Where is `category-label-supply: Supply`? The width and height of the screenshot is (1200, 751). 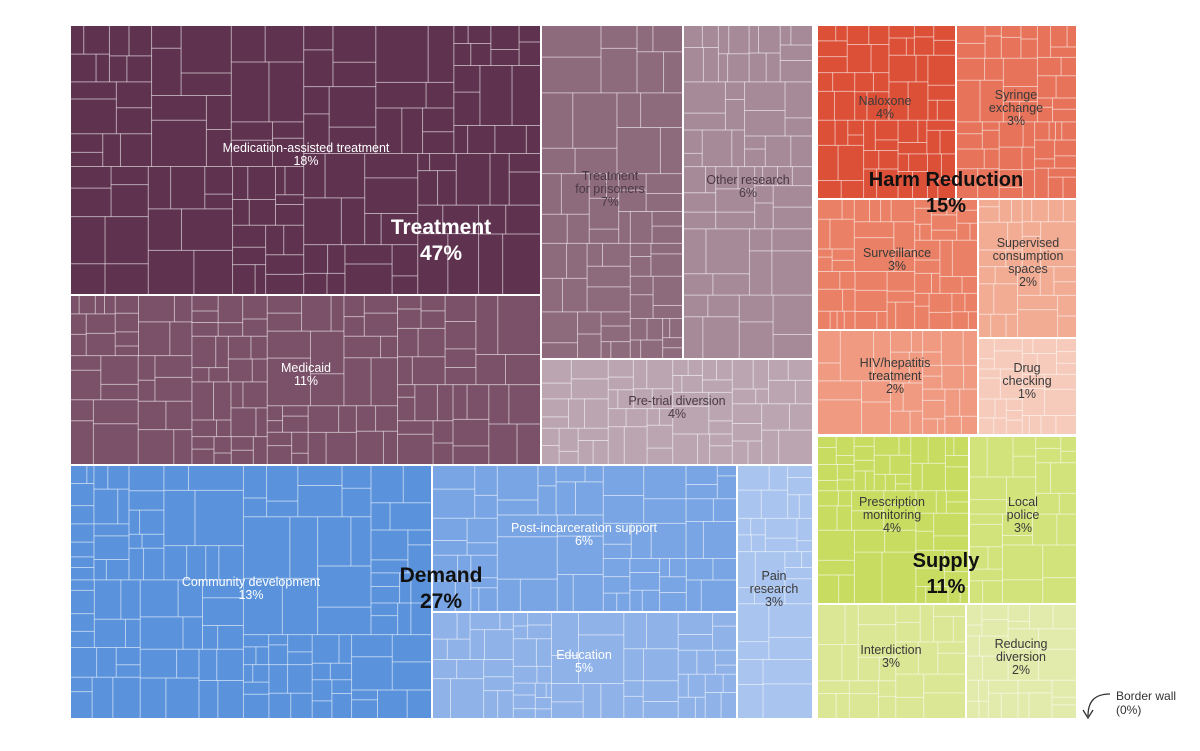
category-label-supply: Supply is located at coordinates (947, 561).